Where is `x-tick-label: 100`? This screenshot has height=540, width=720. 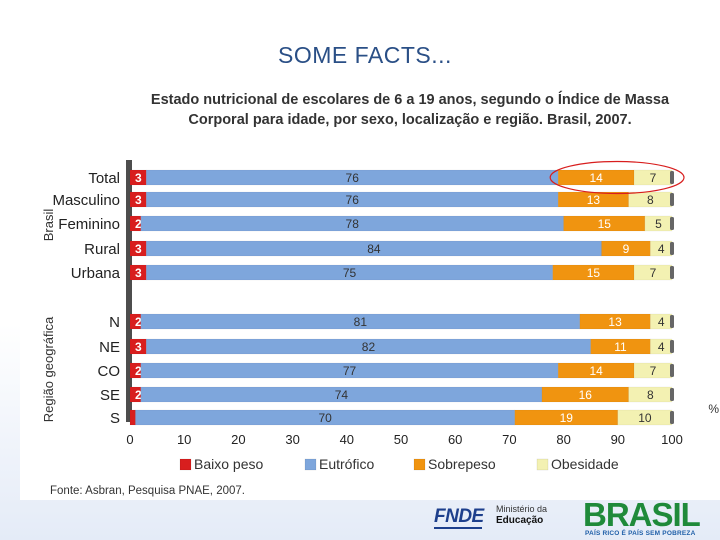 x-tick-label: 100 is located at coordinates (672, 439).